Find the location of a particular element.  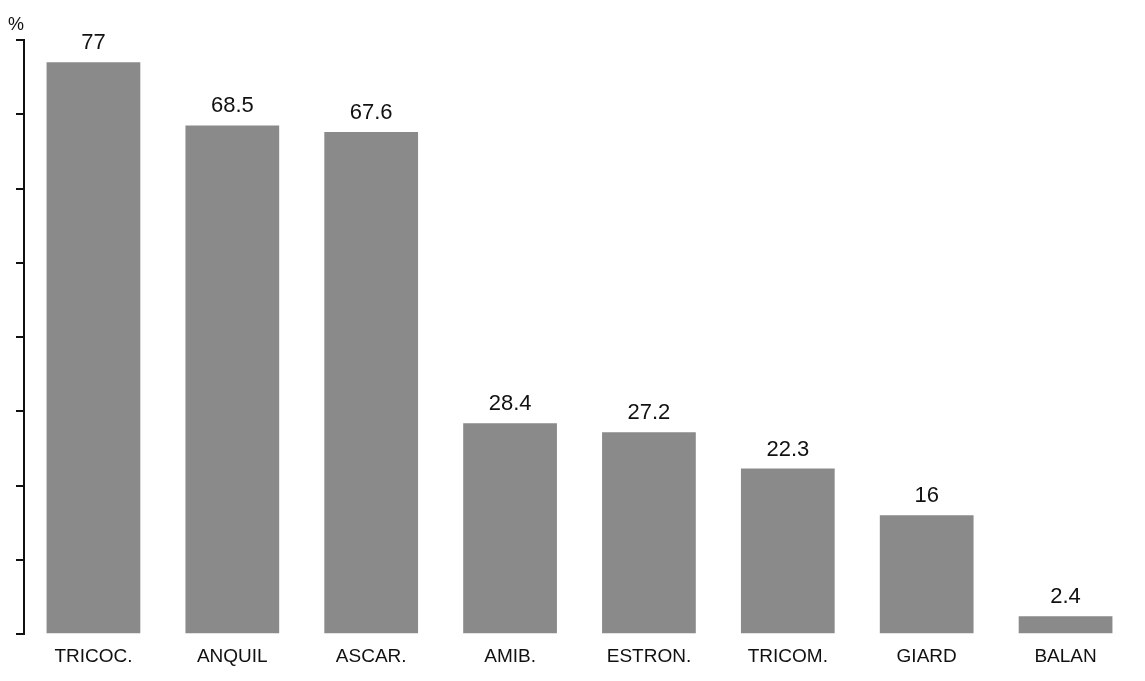

data-label: 68.5 is located at coordinates (232, 105).